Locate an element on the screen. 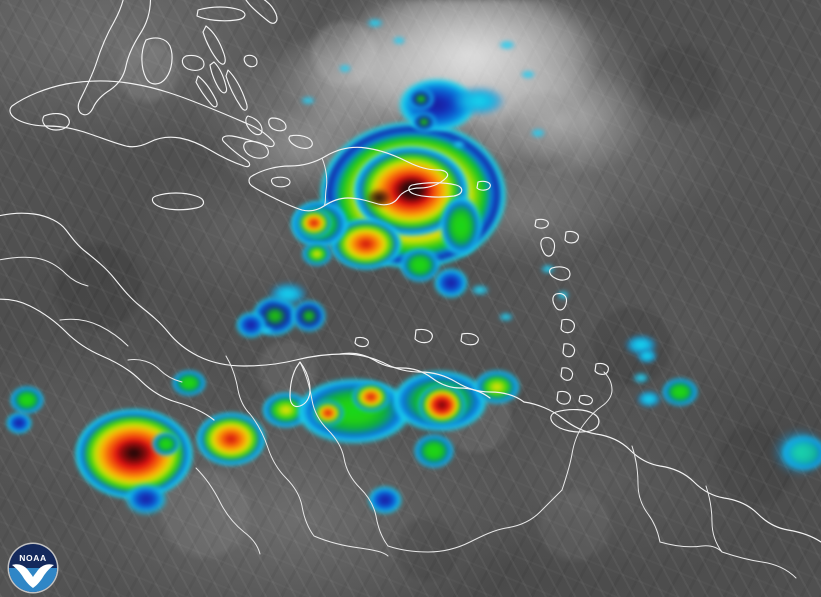 The image size is (821, 597). coastline-guyana-suriname is located at coordinates (672, 472).